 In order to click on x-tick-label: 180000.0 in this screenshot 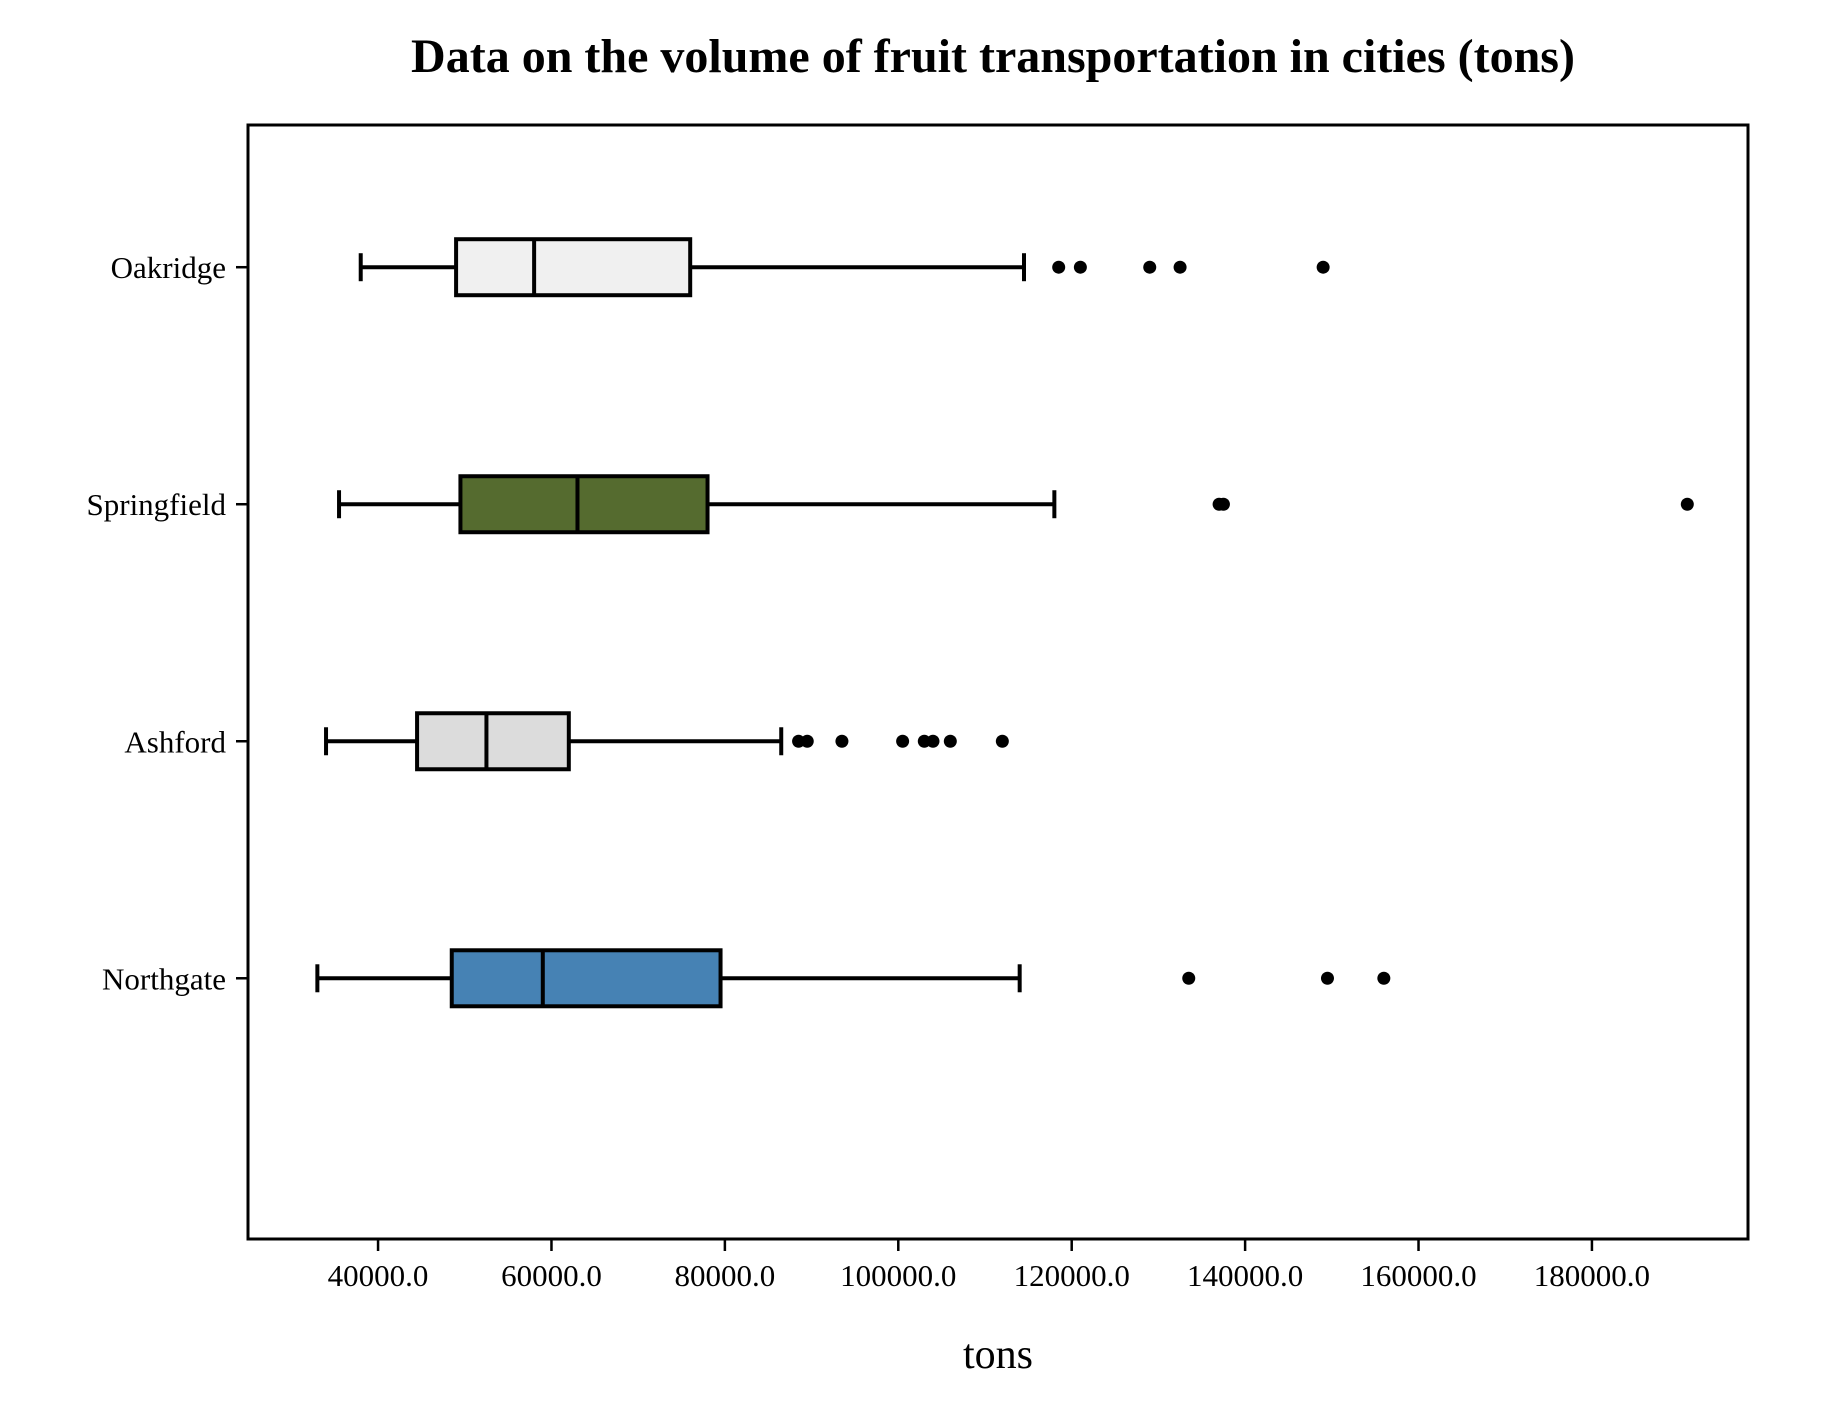, I will do `click(1592, 1275)`.